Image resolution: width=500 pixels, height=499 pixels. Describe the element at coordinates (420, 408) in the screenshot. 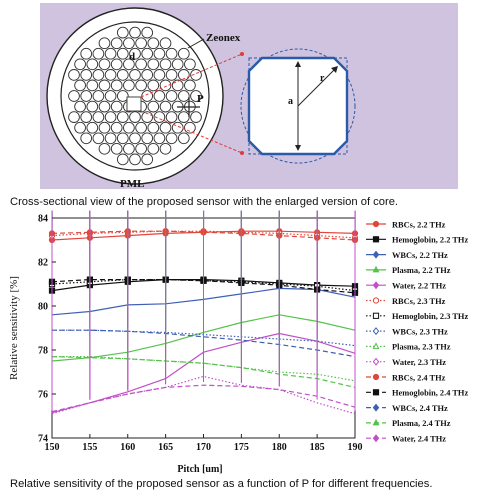

I see `legend-label: WBCs, 2.4 THz` at that location.